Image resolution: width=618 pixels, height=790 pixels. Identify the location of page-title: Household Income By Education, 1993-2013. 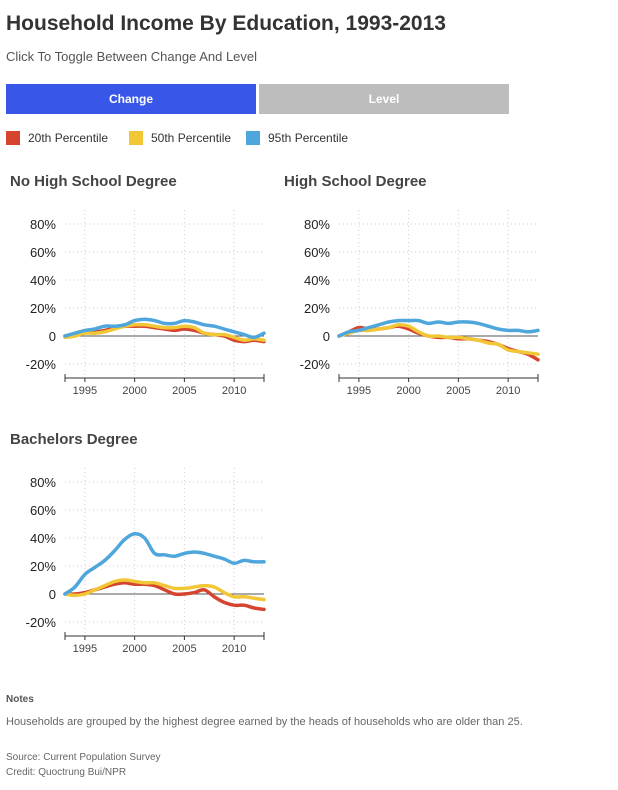
(226, 23).